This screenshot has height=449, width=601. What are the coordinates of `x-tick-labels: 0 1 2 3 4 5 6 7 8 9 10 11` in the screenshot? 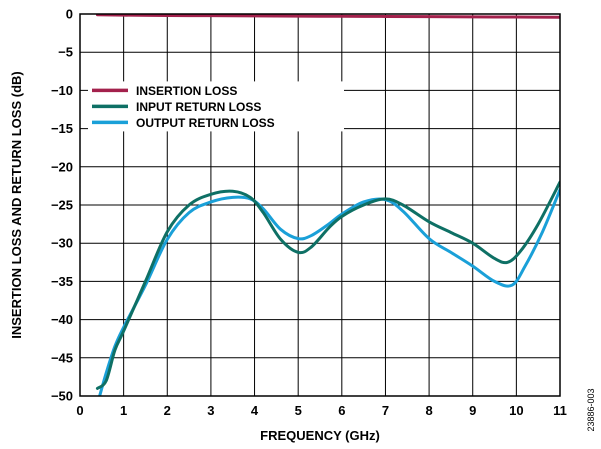 It's located at (321, 410).